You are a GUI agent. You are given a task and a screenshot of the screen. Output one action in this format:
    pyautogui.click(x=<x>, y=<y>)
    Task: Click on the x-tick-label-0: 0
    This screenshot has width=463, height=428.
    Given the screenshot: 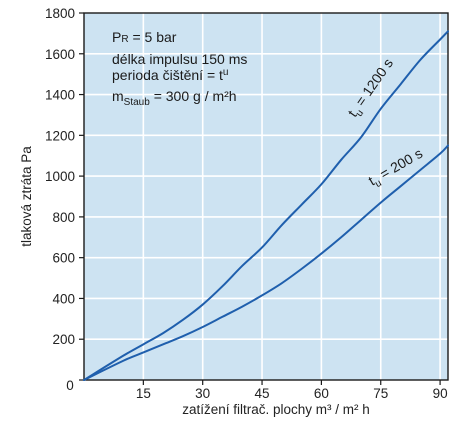 What is the action you would take?
    pyautogui.click(x=70, y=385)
    